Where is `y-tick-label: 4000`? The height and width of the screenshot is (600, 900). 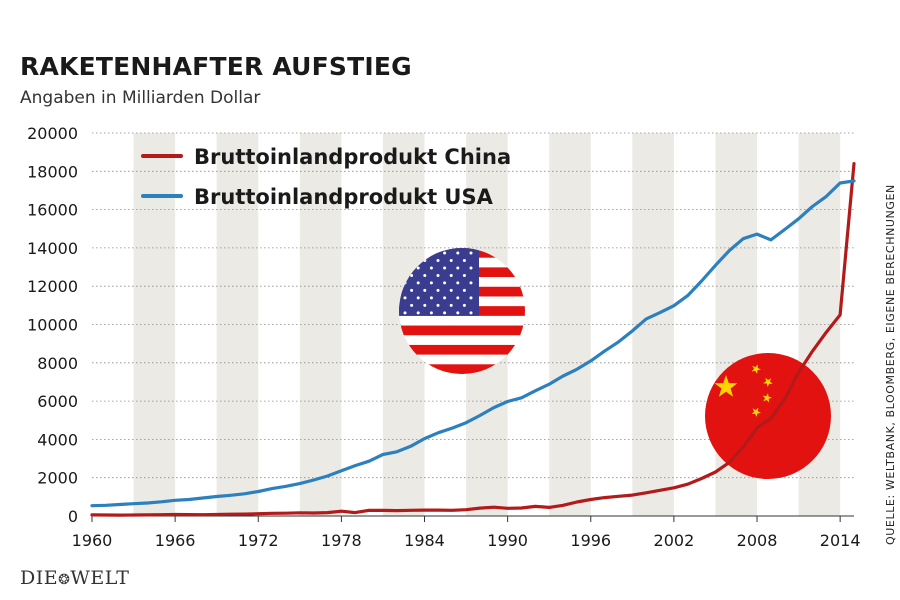 y-tick-label: 4000 is located at coordinates (57, 439).